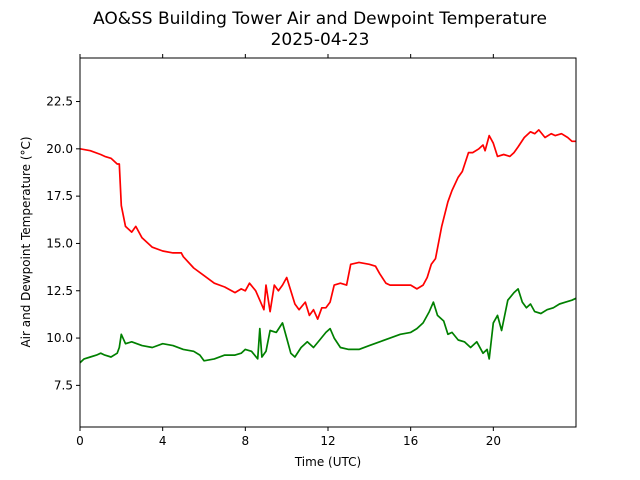 The image size is (640, 480). I want to click on x-tick-label: 12, so click(327, 441).